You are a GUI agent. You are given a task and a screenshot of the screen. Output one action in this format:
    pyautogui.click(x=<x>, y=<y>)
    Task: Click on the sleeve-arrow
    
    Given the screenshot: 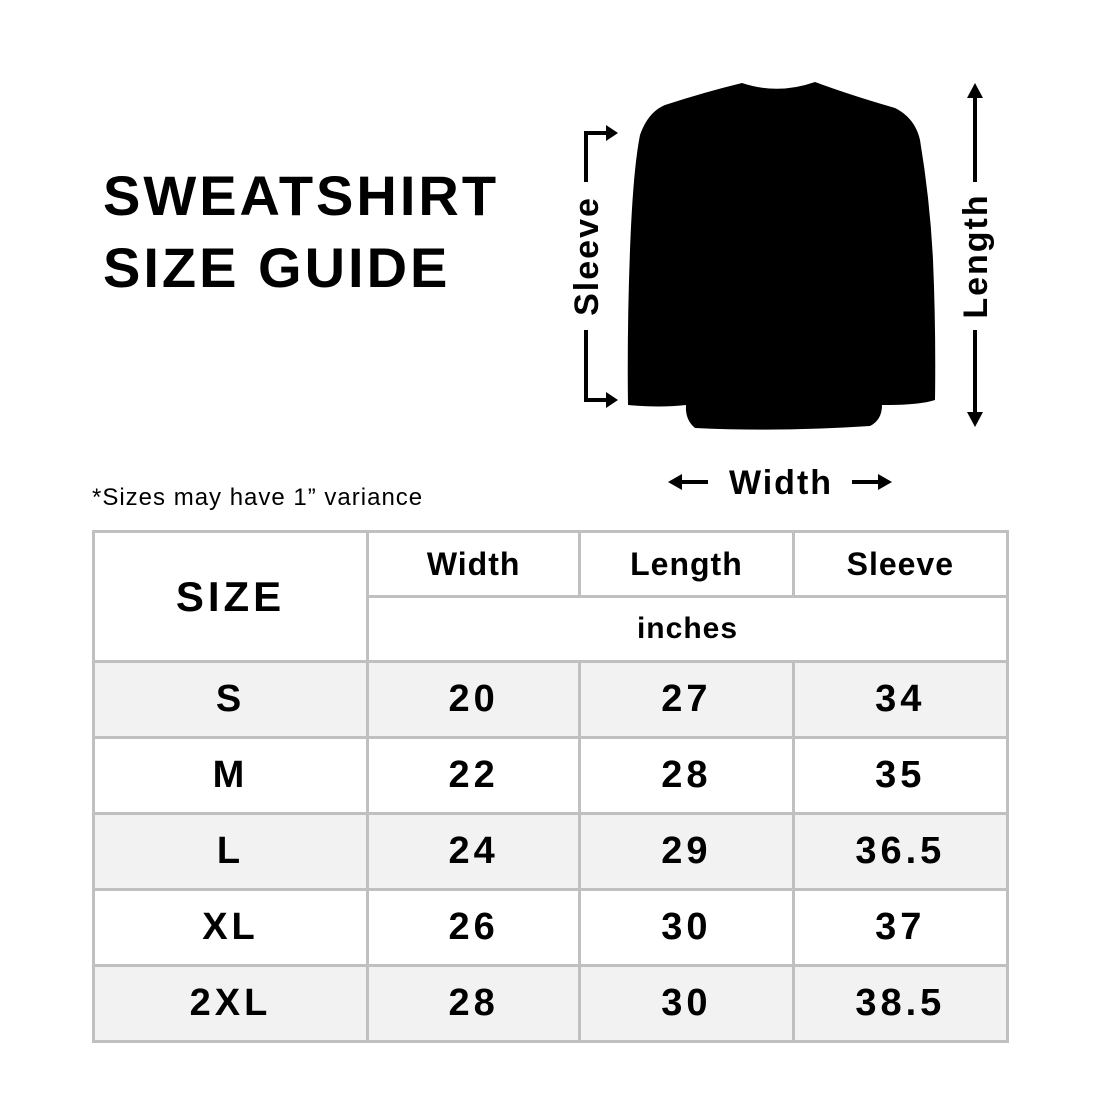 What is the action you would take?
    pyautogui.click(x=598, y=266)
    